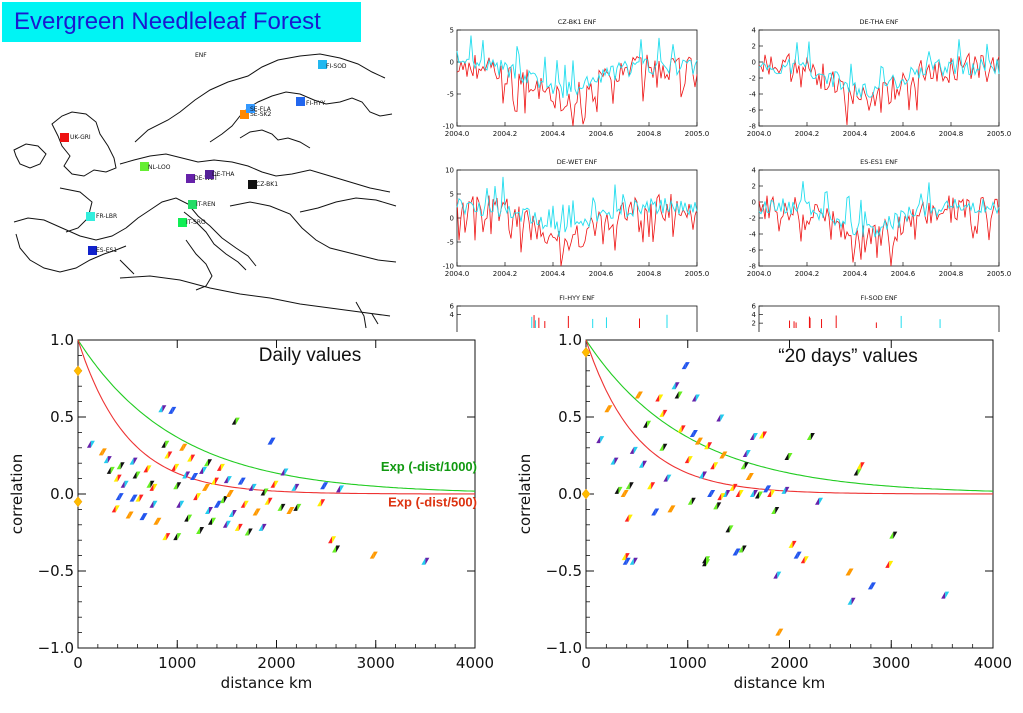 This screenshot has height=713, width=1023. I want to click on ts-ytick: 2, so click(754, 324).